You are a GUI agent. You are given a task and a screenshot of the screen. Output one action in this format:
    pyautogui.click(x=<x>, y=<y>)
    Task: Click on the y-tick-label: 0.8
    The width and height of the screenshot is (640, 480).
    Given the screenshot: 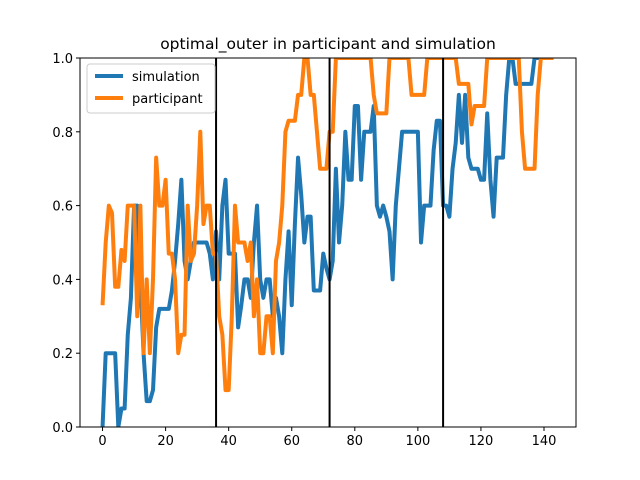 What is the action you would take?
    pyautogui.click(x=62, y=133)
    